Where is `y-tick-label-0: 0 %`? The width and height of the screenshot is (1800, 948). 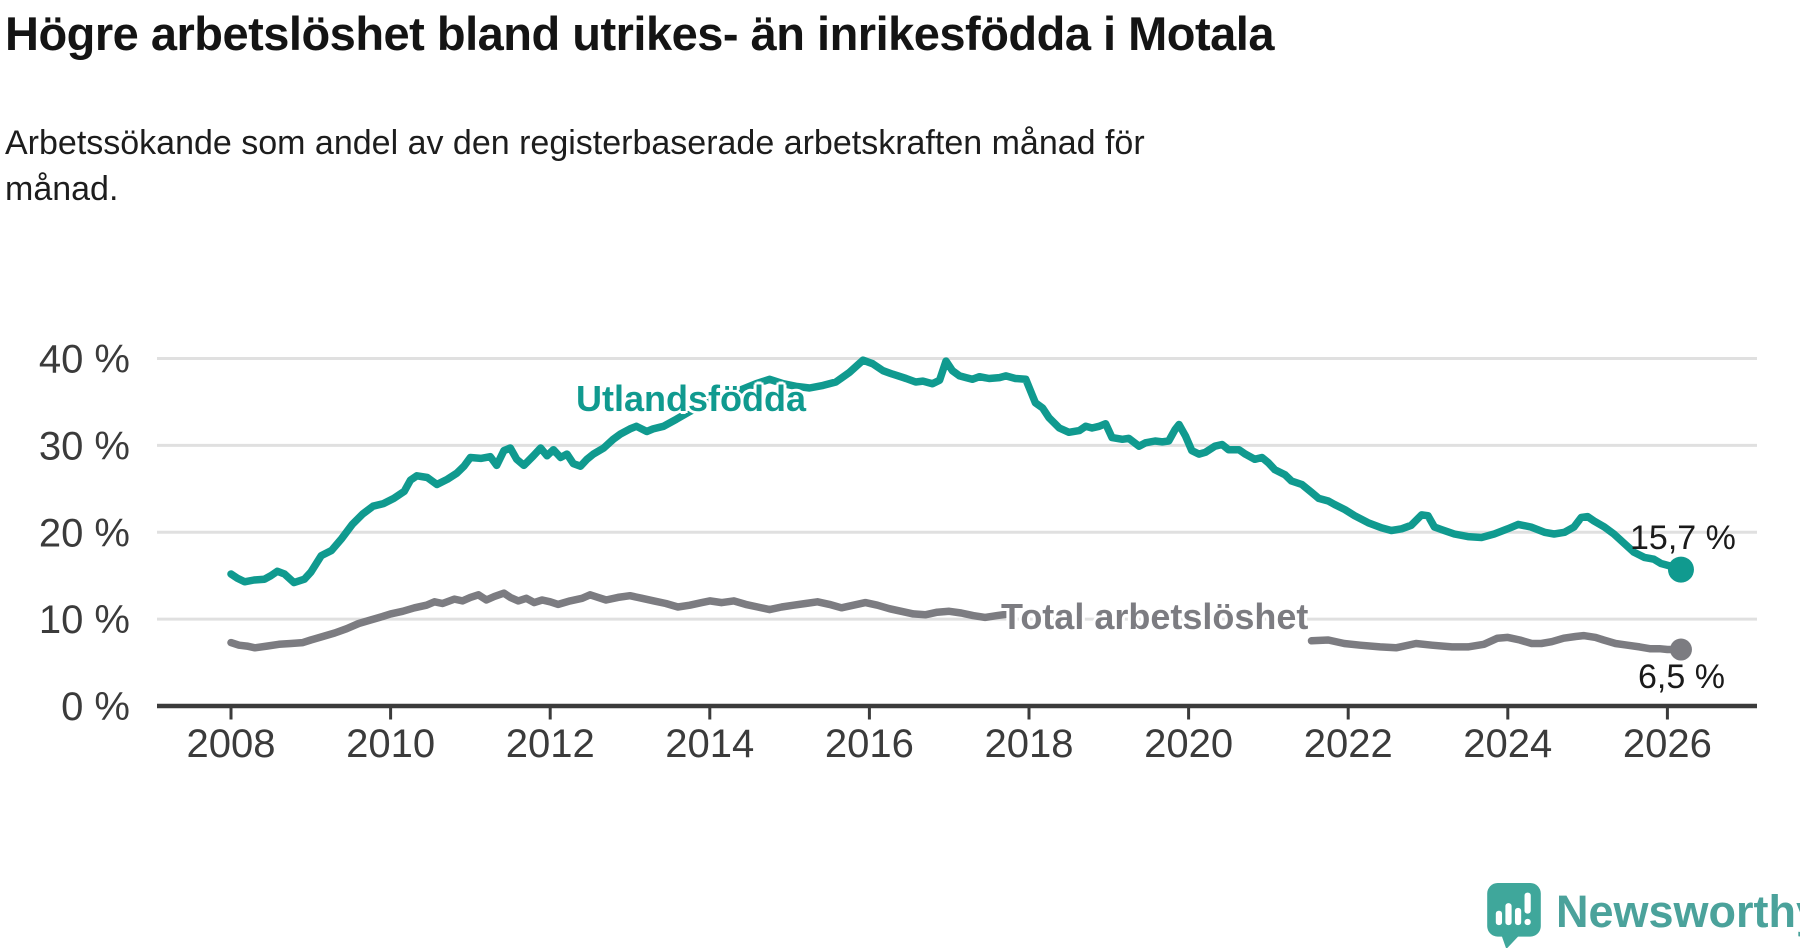 y-tick-label-0: 0 % is located at coordinates (95, 707).